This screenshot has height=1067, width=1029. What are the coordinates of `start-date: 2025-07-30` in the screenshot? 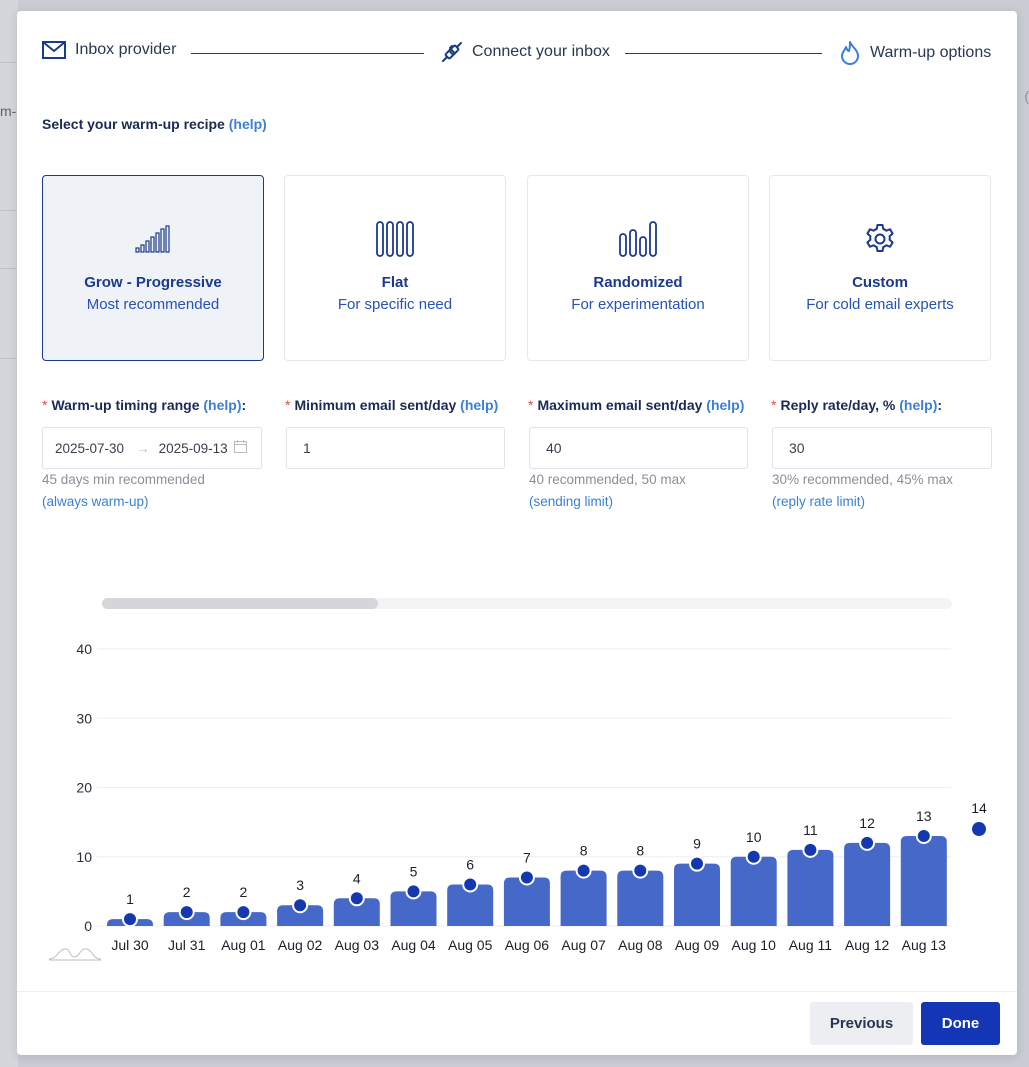 It's located at (90, 448).